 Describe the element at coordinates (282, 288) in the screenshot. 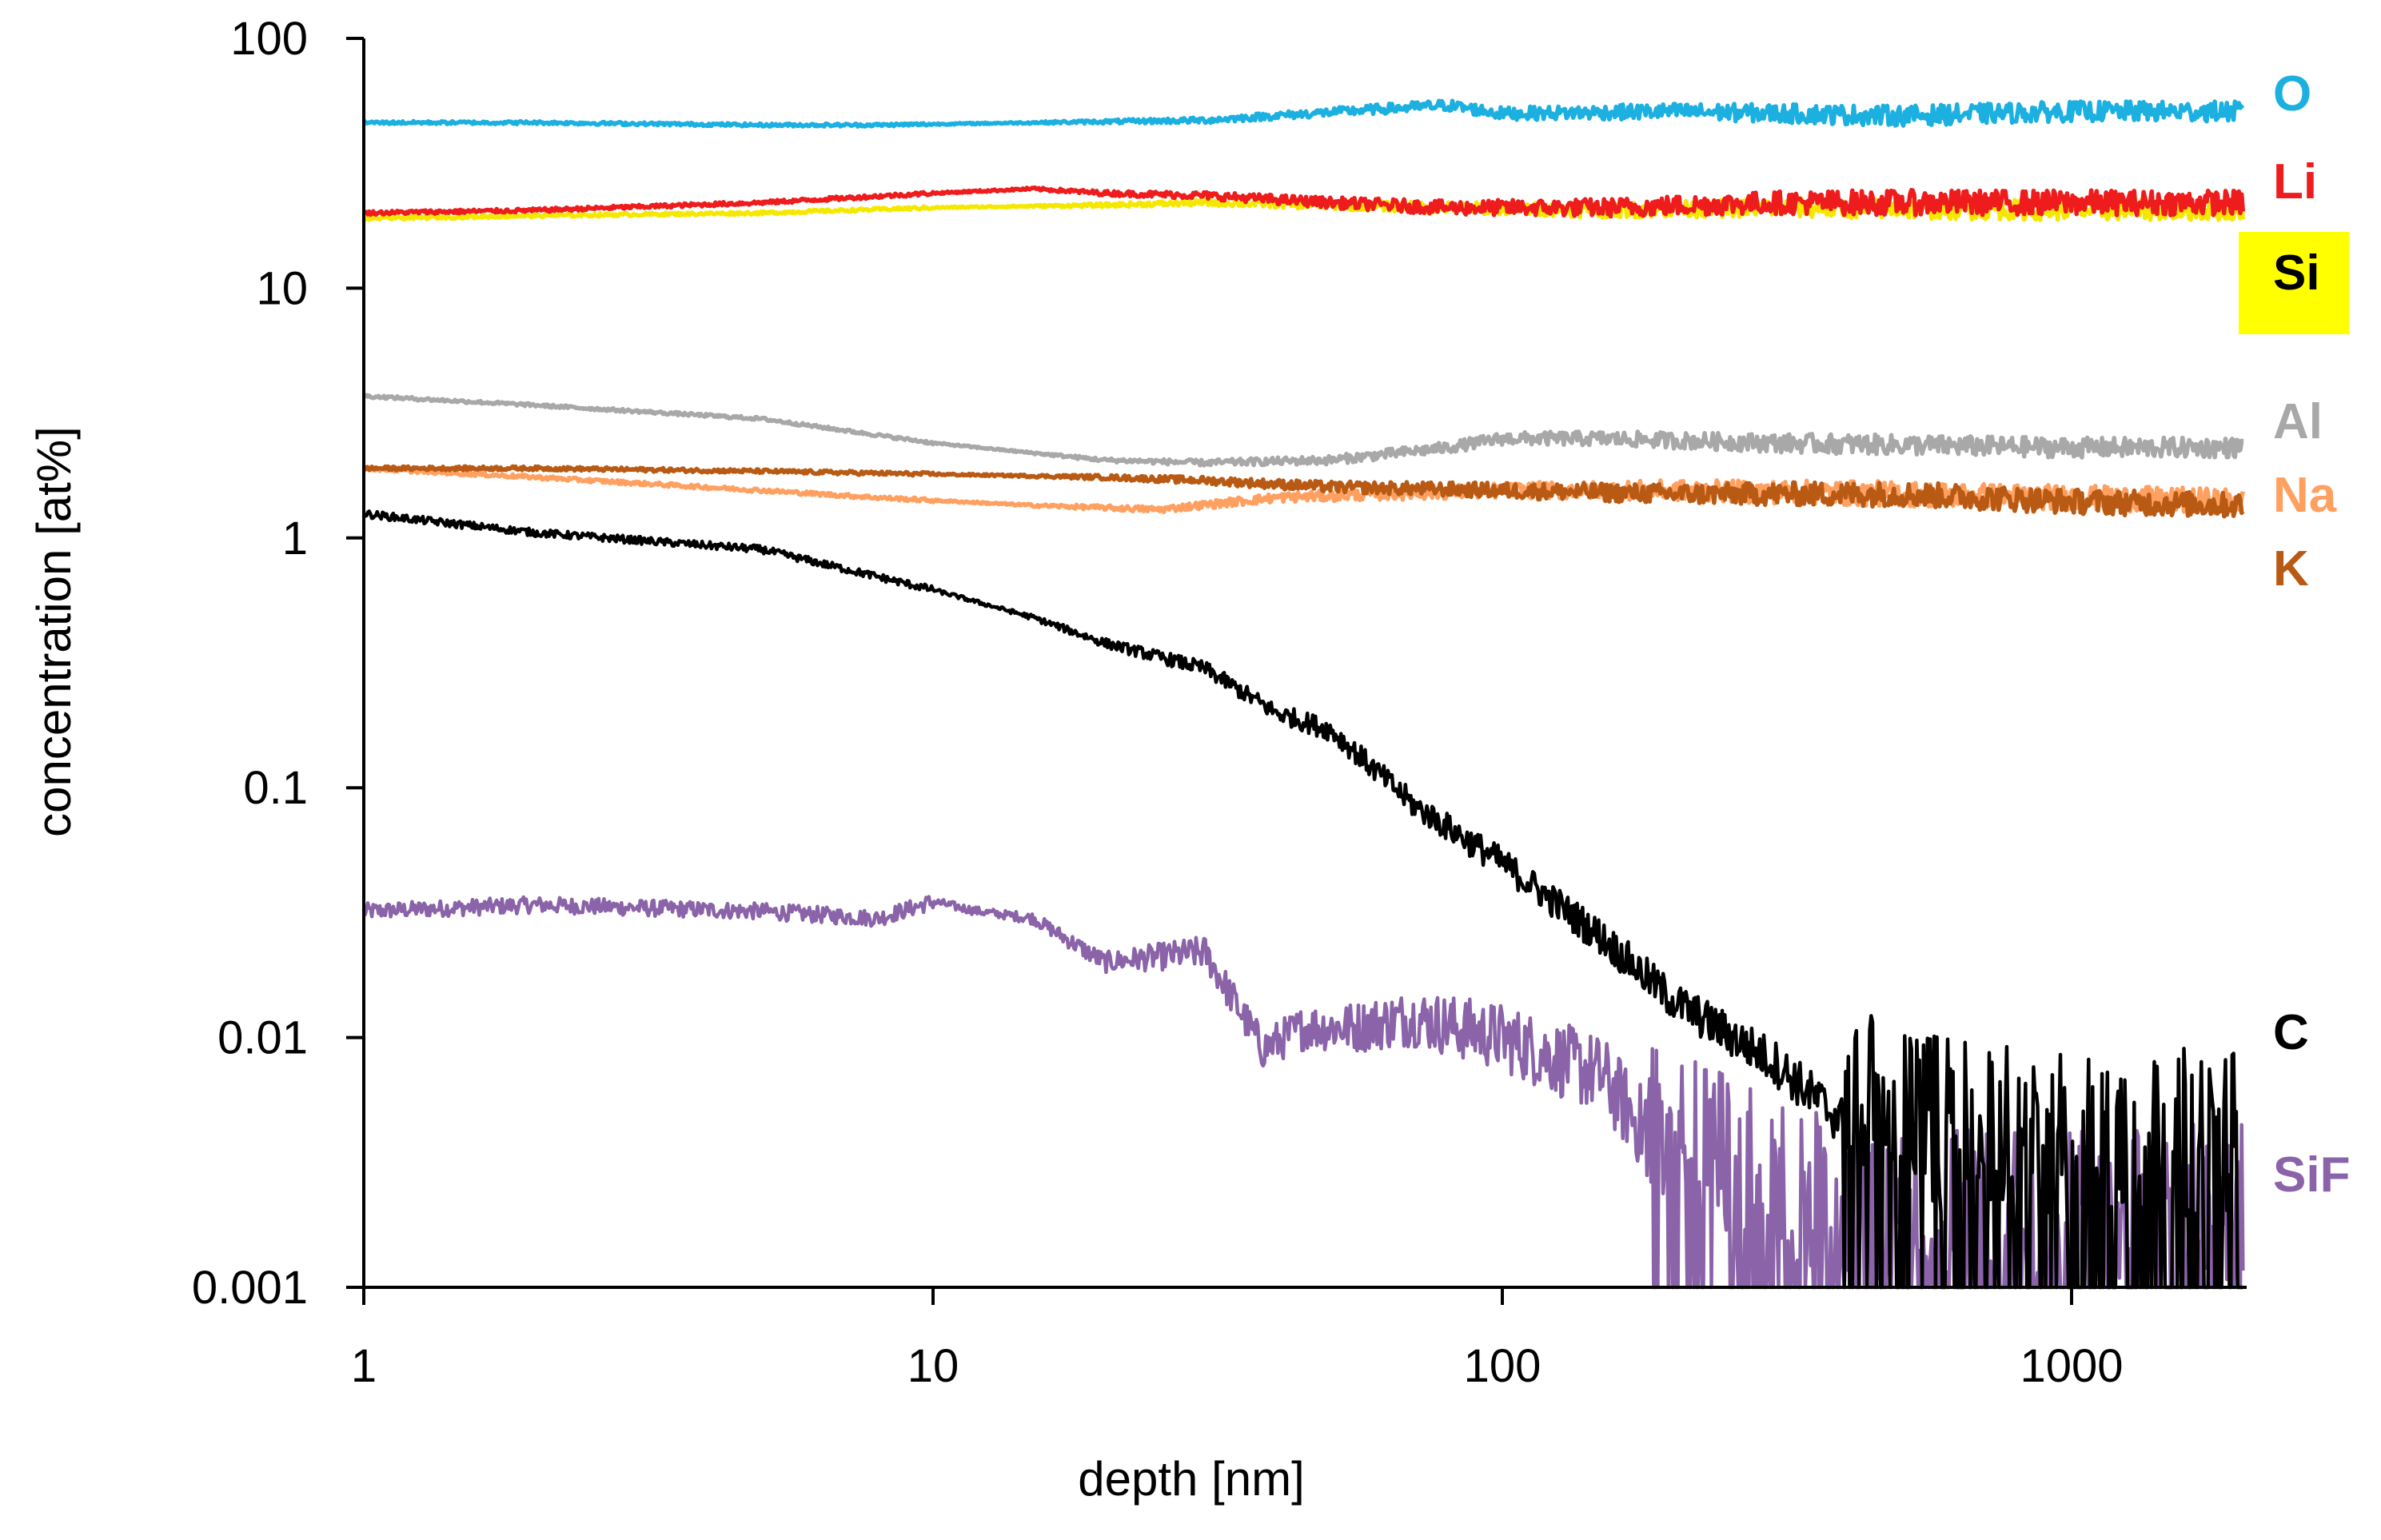

I see `y-tick-label: 10` at that location.